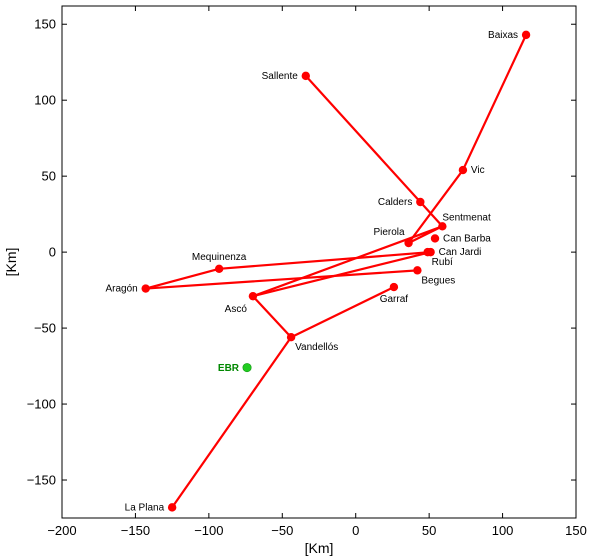 The width and height of the screenshot is (592, 559). Describe the element at coordinates (52, 252) in the screenshot. I see `y-tick-label: 0` at that location.